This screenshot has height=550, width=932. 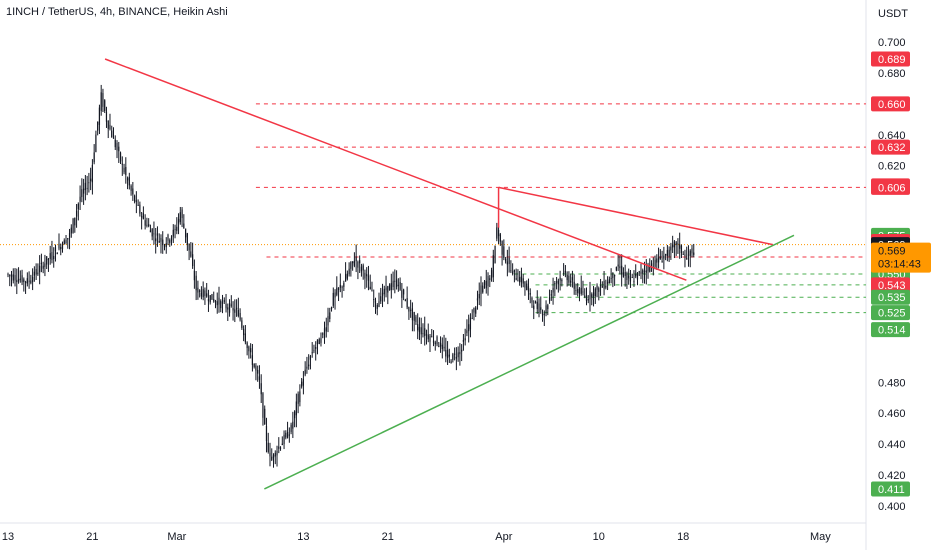 What do you see at coordinates (820, 537) in the screenshot?
I see `x-tick-label: May` at bounding box center [820, 537].